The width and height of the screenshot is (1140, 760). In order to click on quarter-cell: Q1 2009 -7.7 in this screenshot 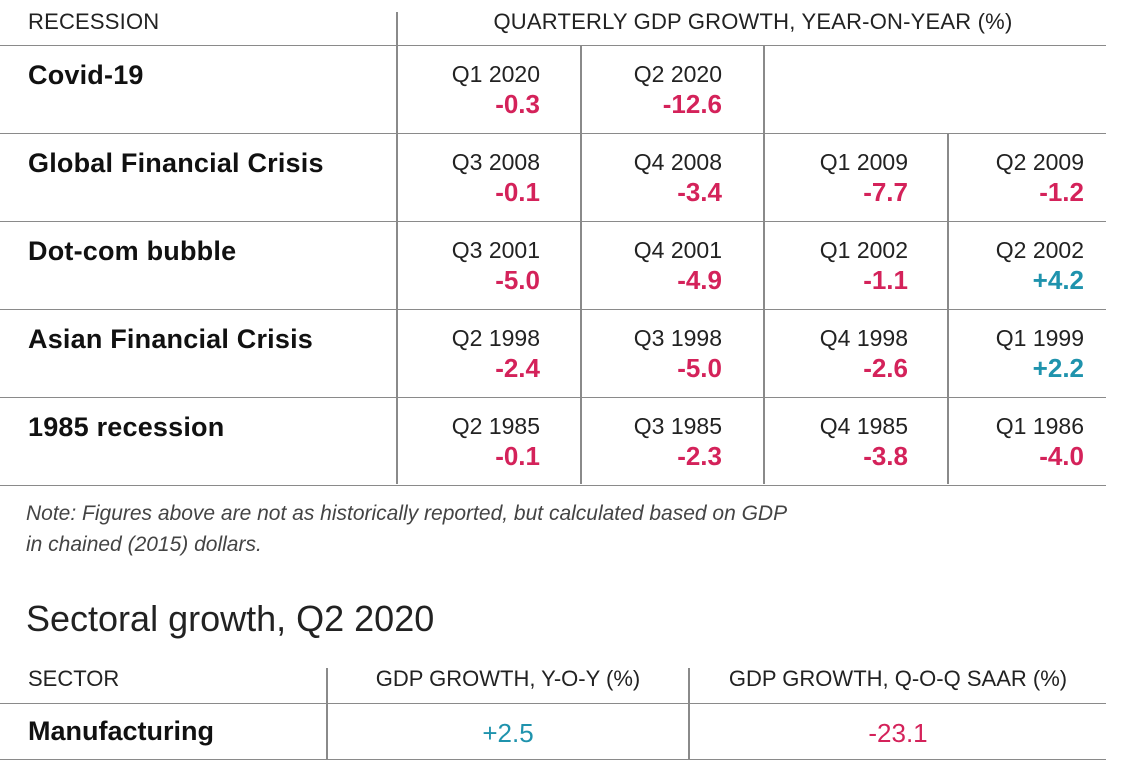, I will do `click(836, 178)`.